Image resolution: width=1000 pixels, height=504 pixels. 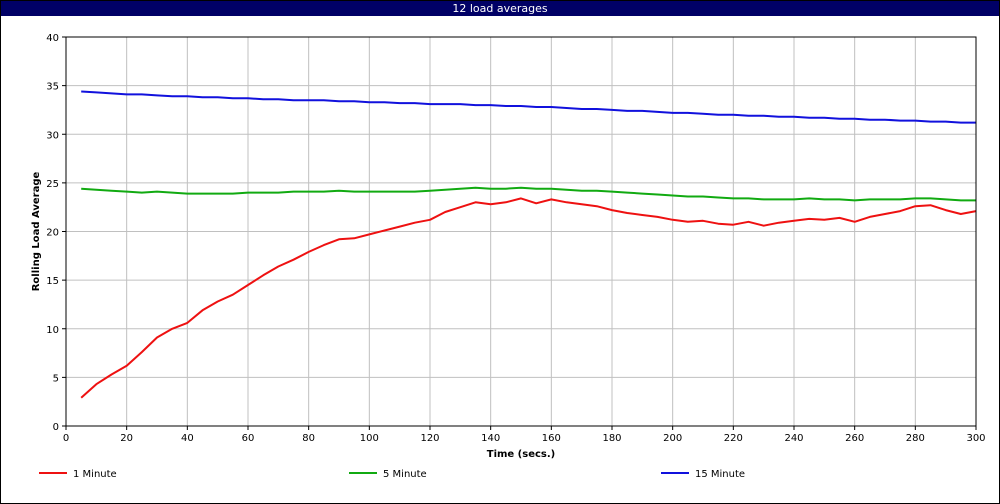 I want to click on y-tick-label: 40, so click(x=52, y=38).